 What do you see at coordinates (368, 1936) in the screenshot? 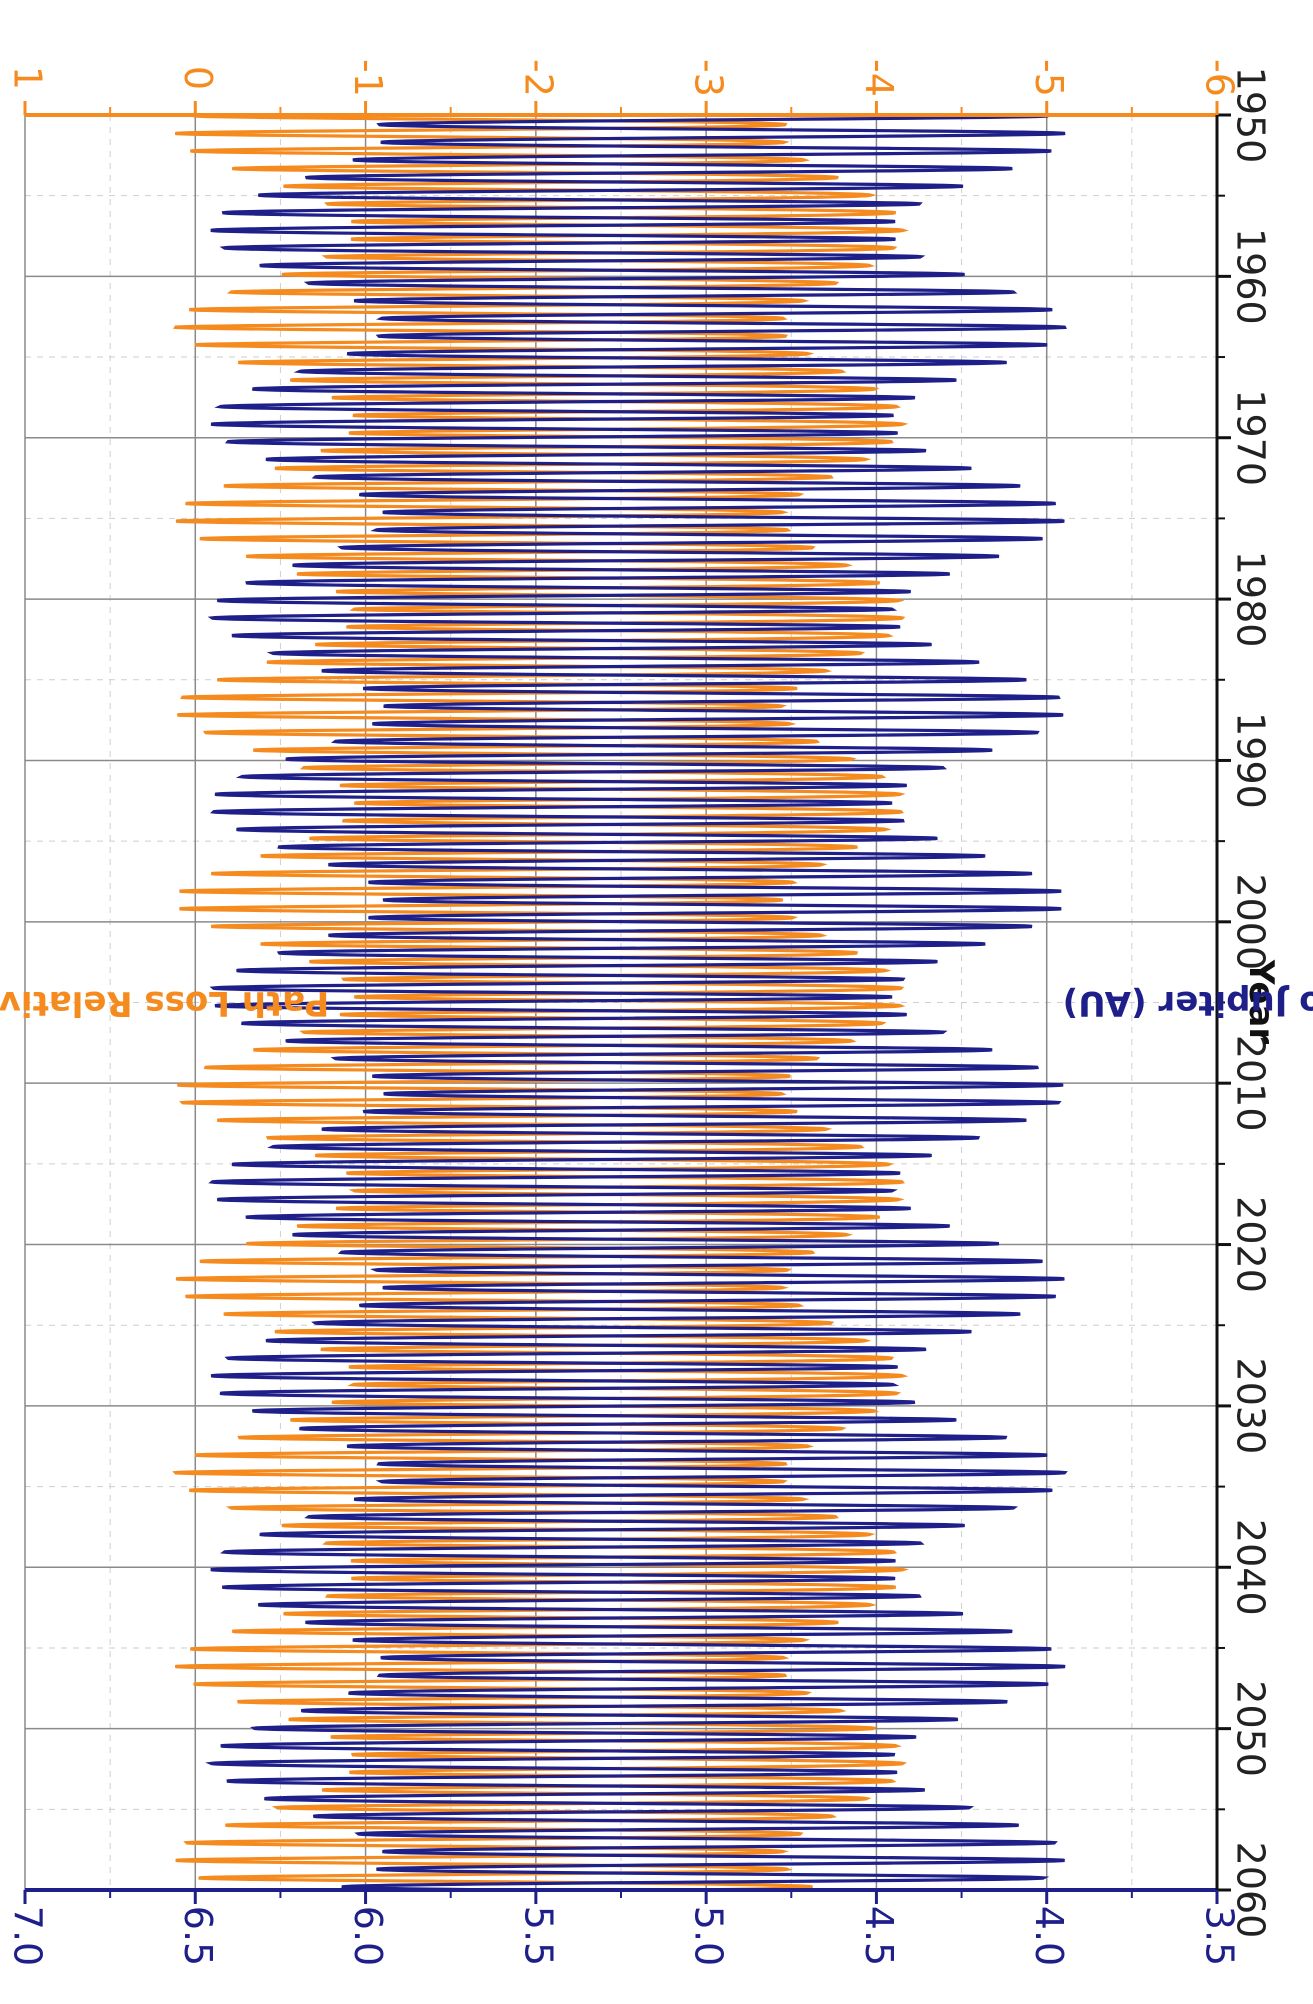
I see `left-tick-label: 6.0` at bounding box center [368, 1936].